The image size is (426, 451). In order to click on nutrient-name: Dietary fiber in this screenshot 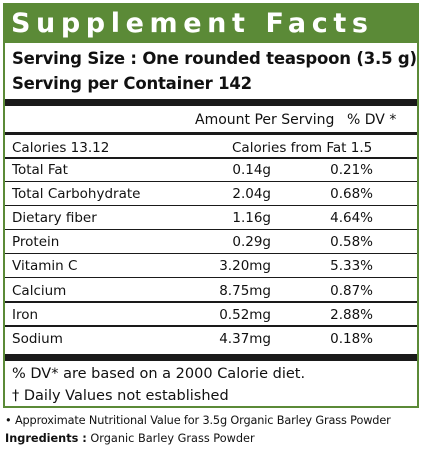, I will do `click(54, 218)`.